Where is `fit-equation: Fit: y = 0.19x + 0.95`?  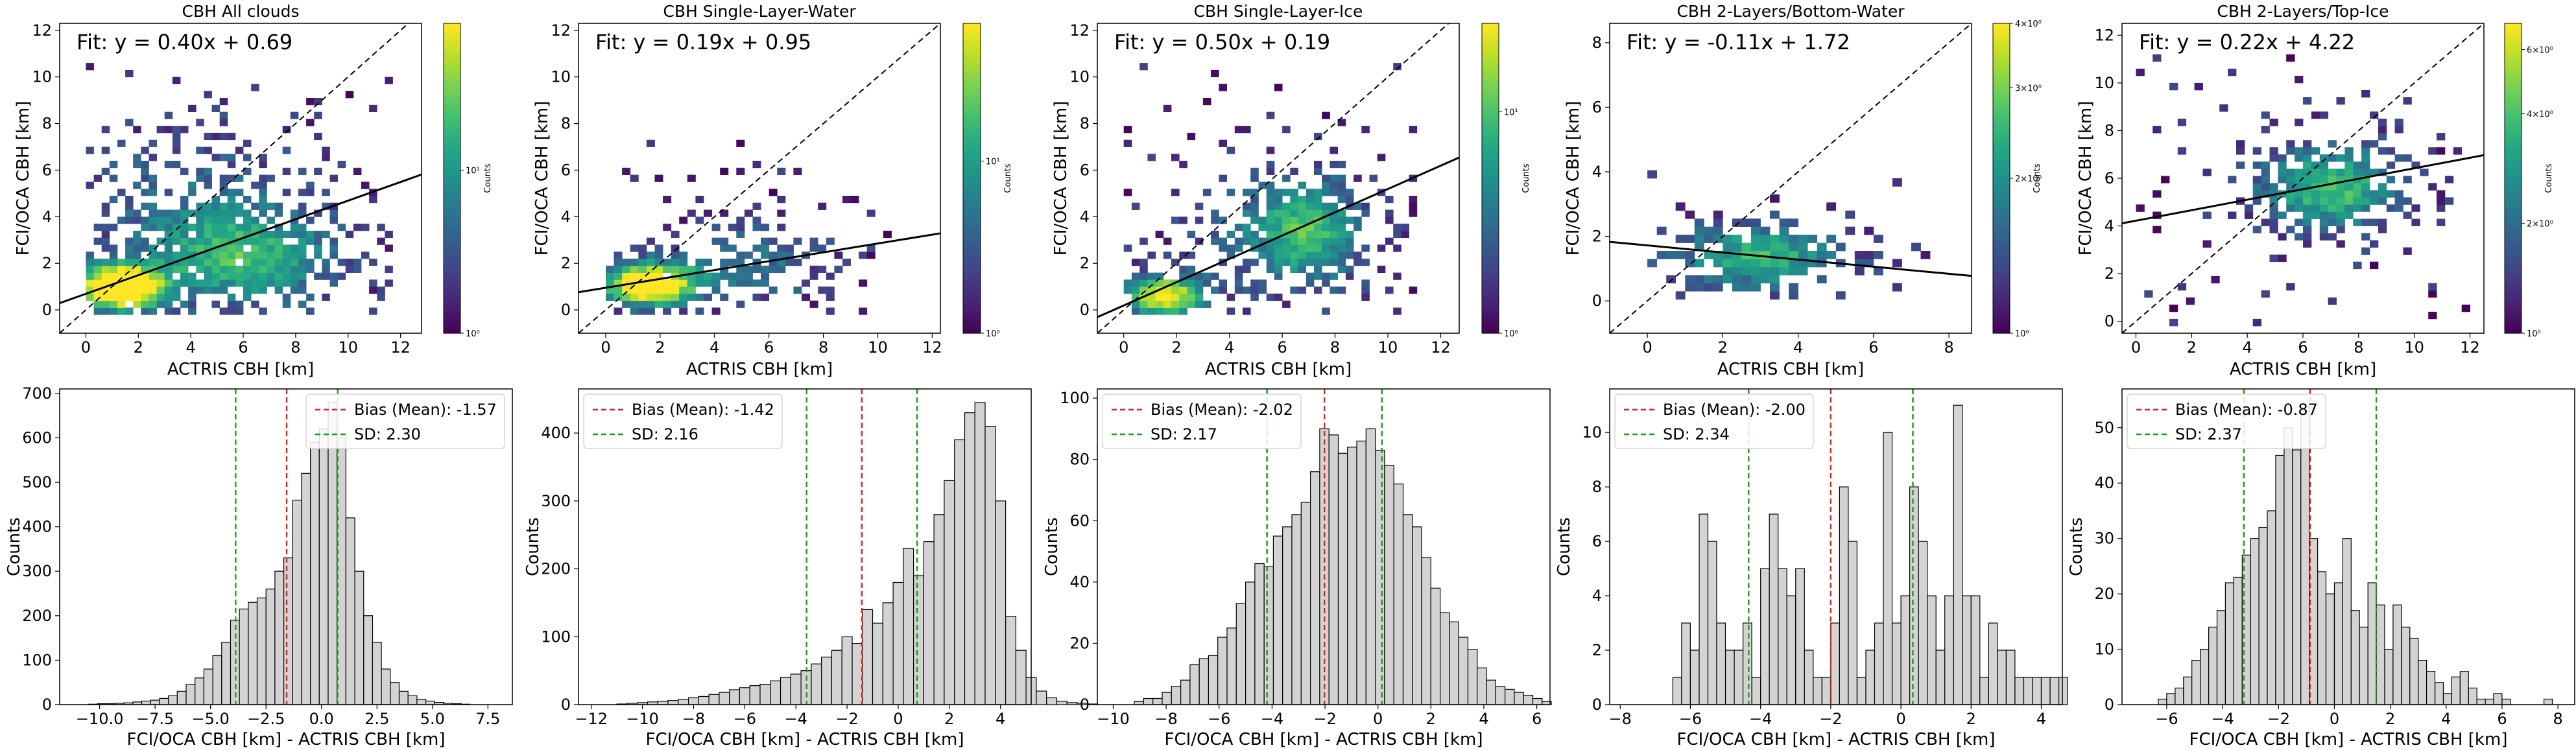
fit-equation: Fit: y = 0.19x + 0.95 is located at coordinates (703, 42).